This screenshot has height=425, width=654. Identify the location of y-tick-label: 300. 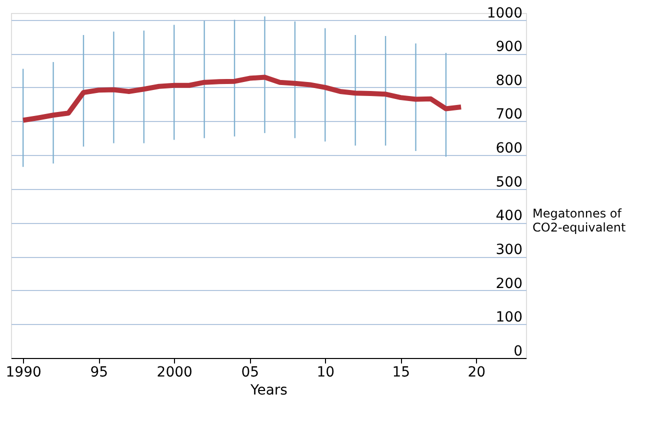
(509, 250).